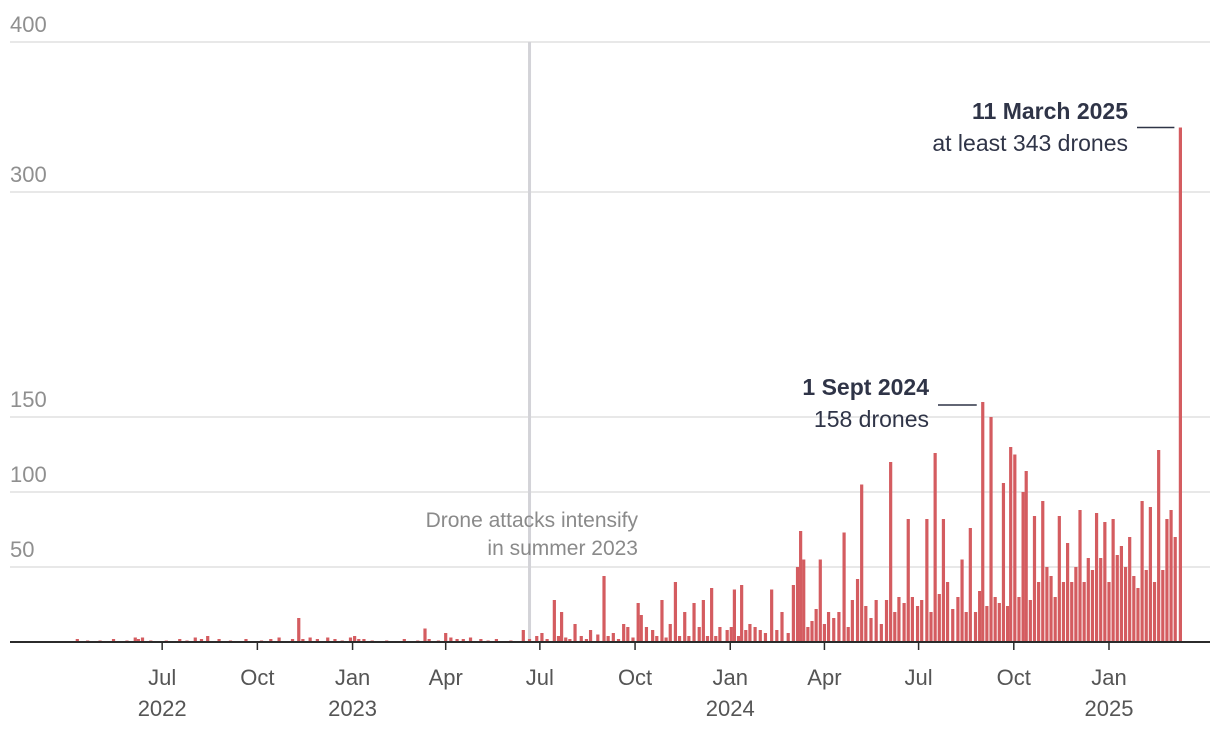  I want to click on y-tick-label-100: 100, so click(28, 474).